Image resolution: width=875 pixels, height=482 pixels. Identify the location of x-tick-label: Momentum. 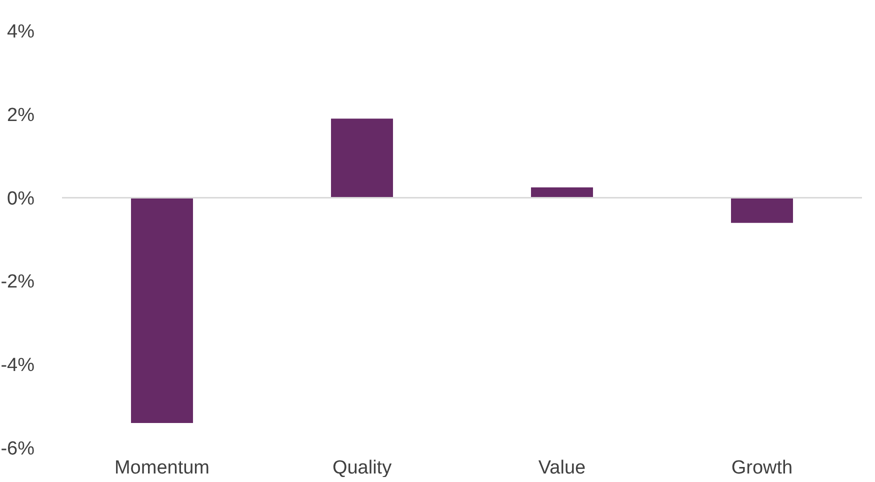
(162, 468).